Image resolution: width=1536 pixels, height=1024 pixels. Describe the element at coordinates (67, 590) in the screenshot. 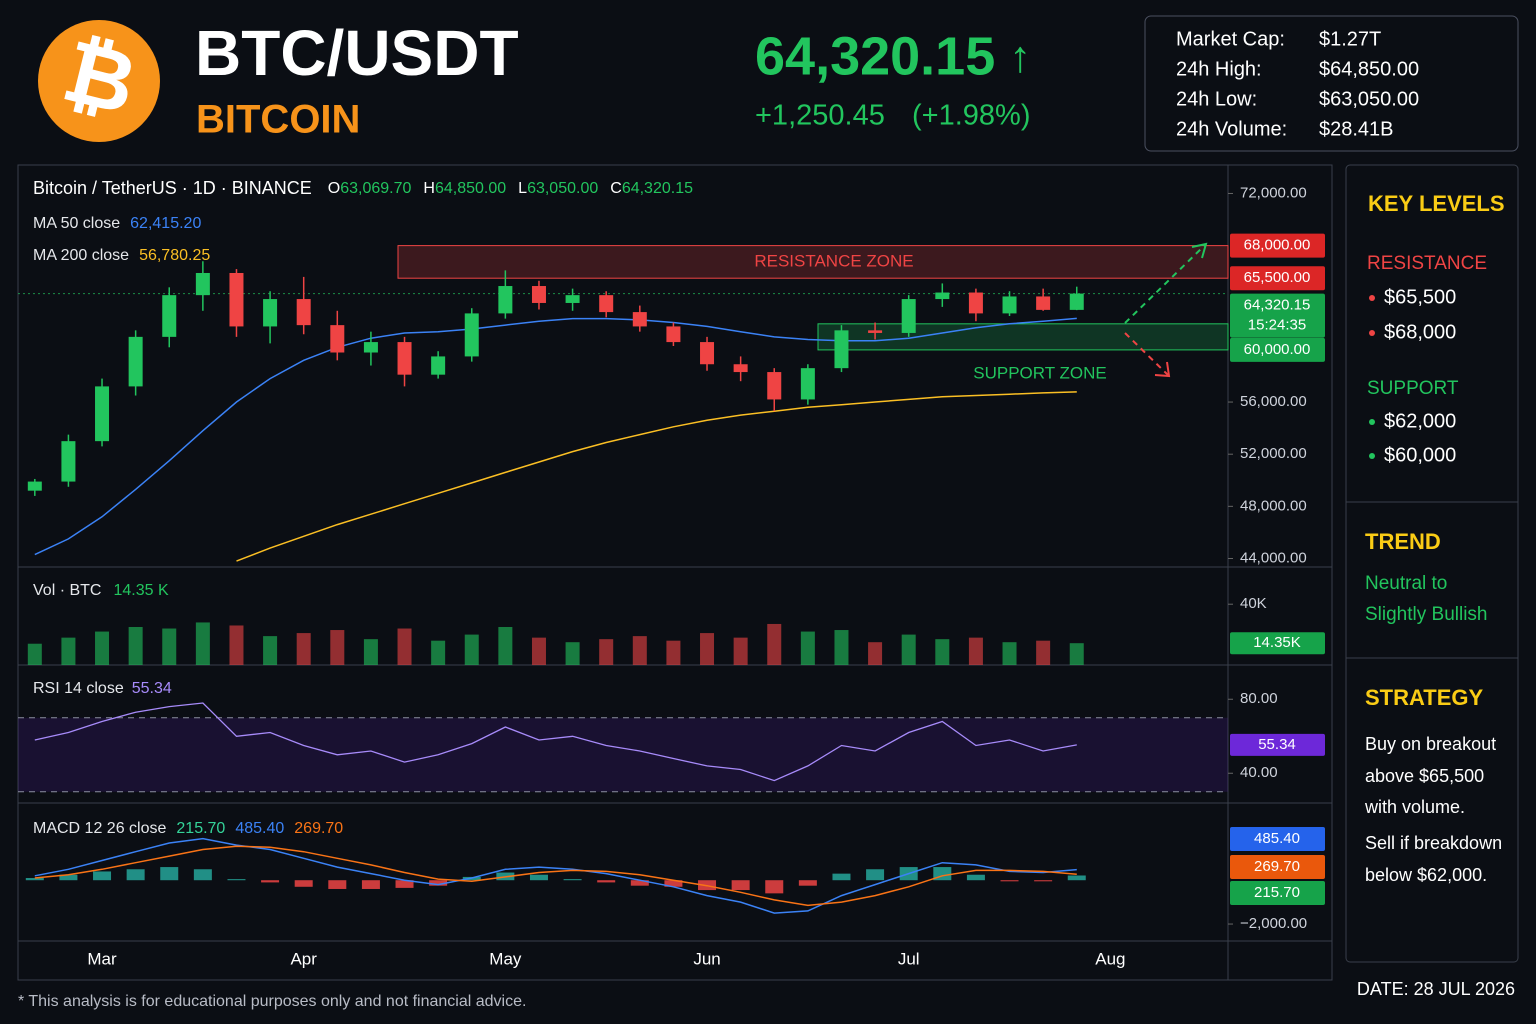

I see `panel-title: Vol · BTC` at that location.